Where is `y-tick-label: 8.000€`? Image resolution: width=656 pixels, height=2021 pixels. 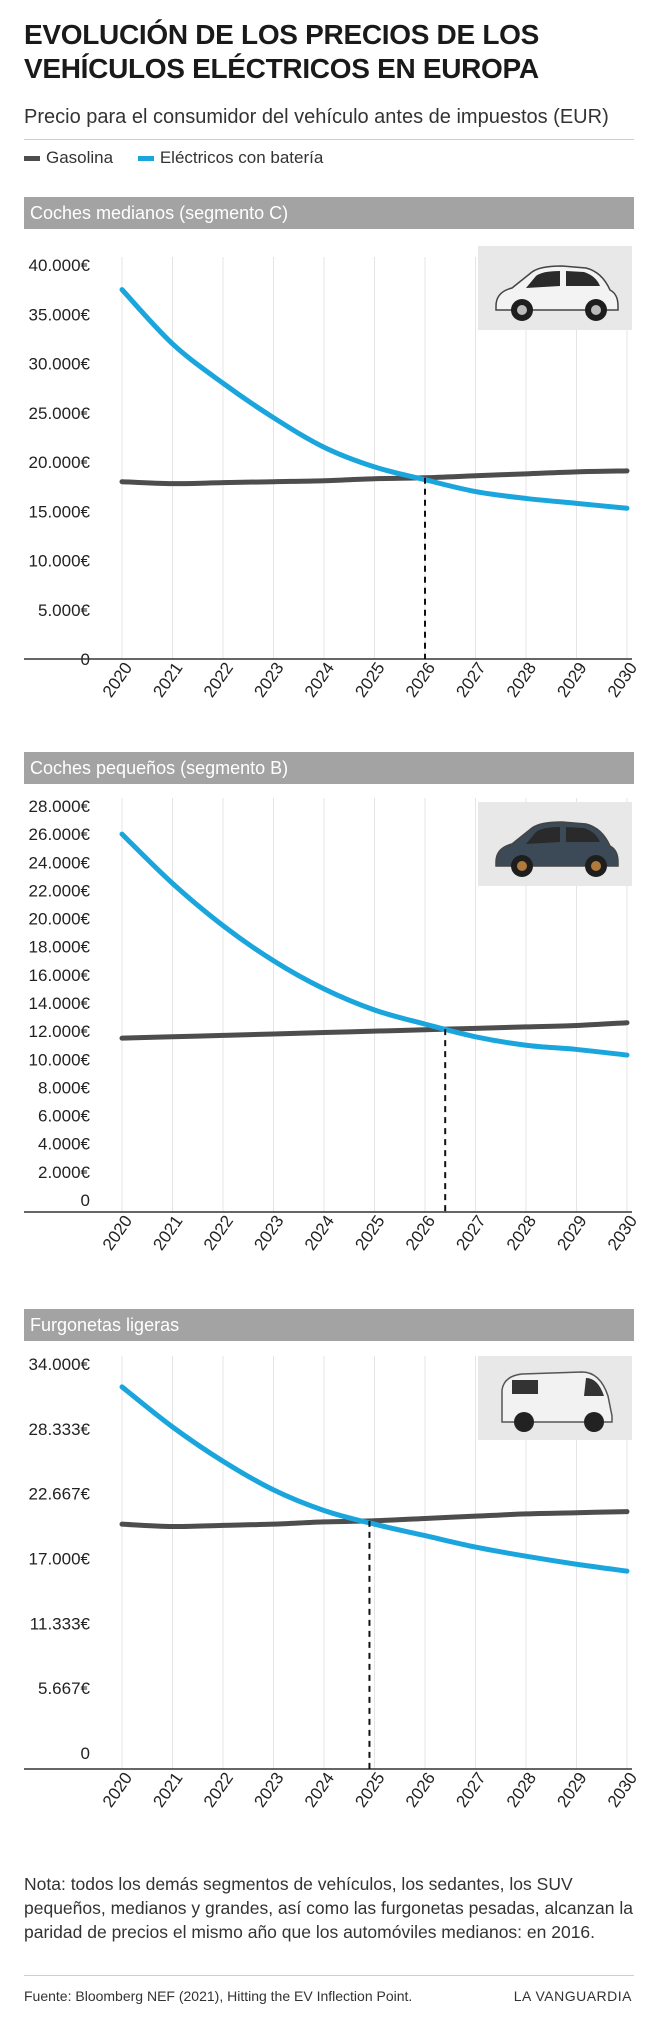
y-tick-label: 8.000€ is located at coordinates (64, 1087).